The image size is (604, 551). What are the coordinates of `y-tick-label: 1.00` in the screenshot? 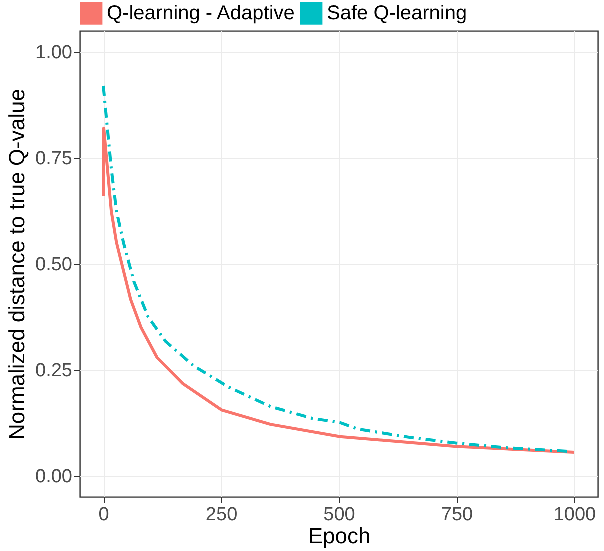 It's located at (54, 53).